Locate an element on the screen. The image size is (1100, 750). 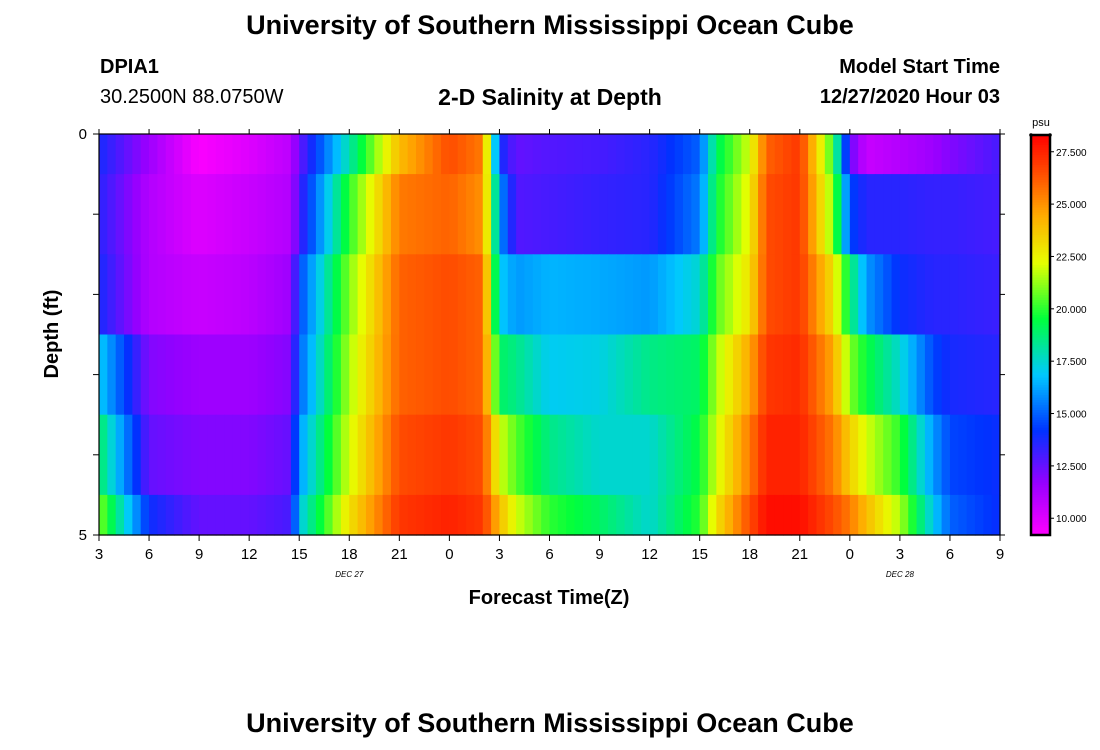
x-tick-label: 21 is located at coordinates (799, 554).